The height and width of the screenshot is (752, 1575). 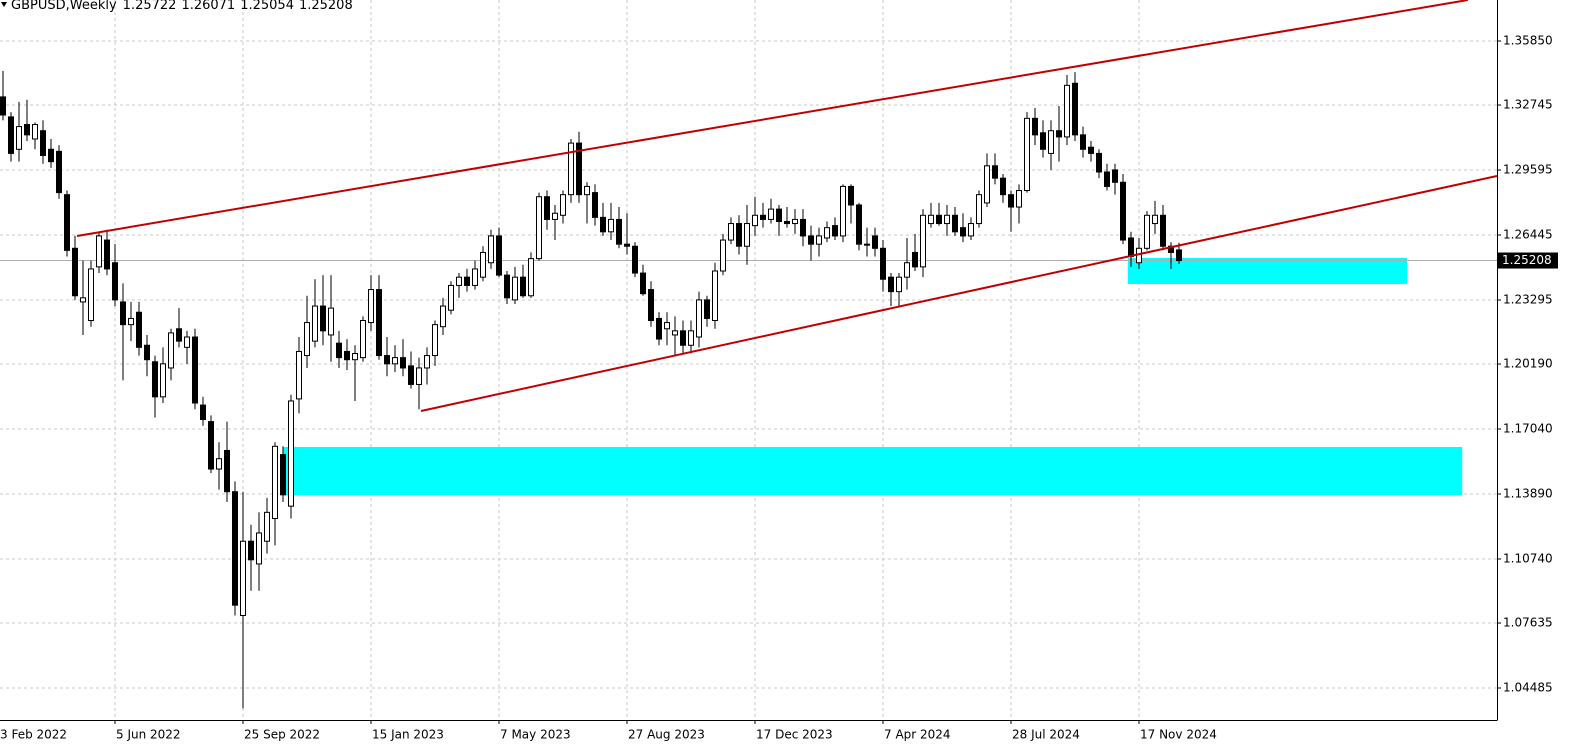 What do you see at coordinates (1528, 493) in the screenshot?
I see `y-tick-label: 1.13890` at bounding box center [1528, 493].